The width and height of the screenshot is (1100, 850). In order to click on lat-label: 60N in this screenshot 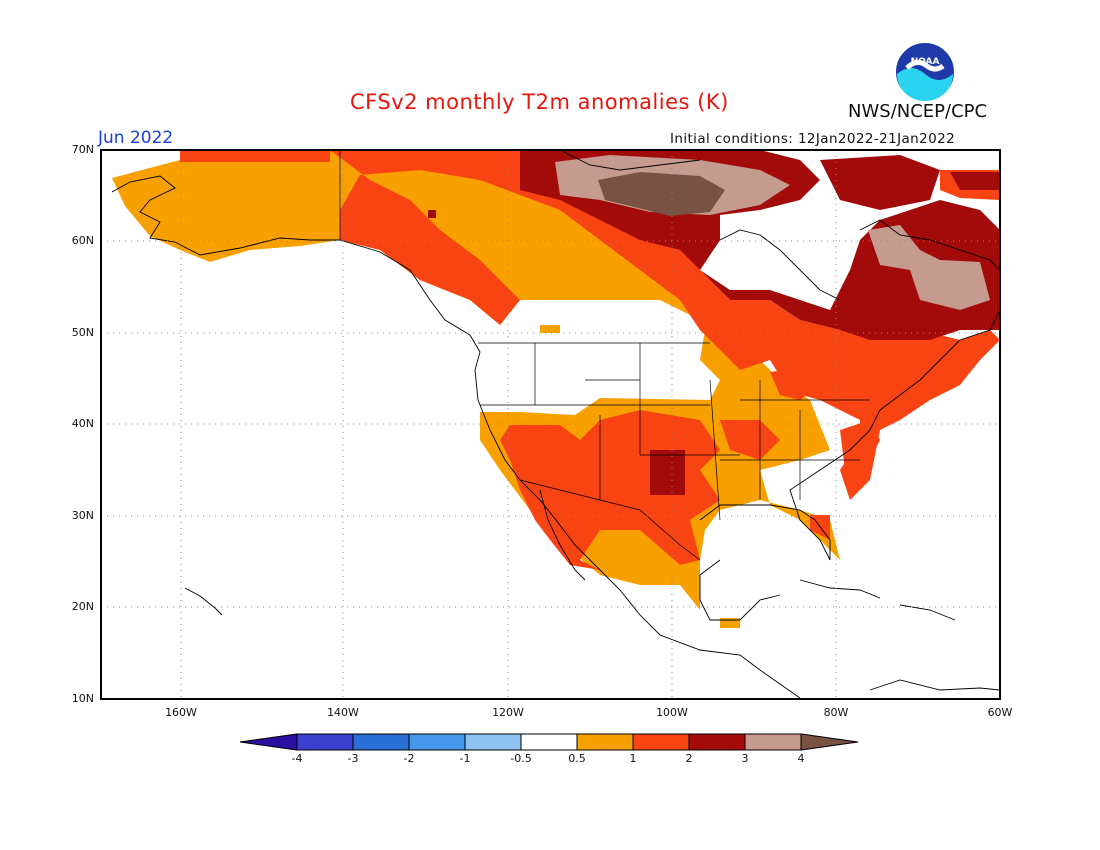, I will do `click(82, 240)`.